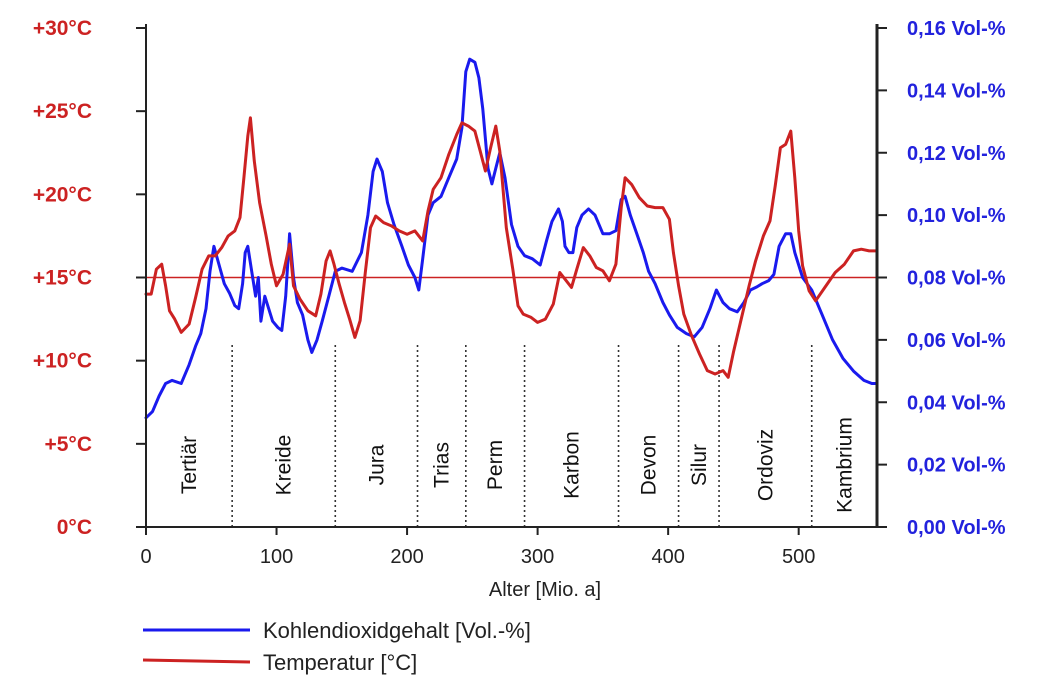 The image size is (1053, 679). I want to click on right-axis-tick-label: 0,04 Vol-%, so click(956, 403).